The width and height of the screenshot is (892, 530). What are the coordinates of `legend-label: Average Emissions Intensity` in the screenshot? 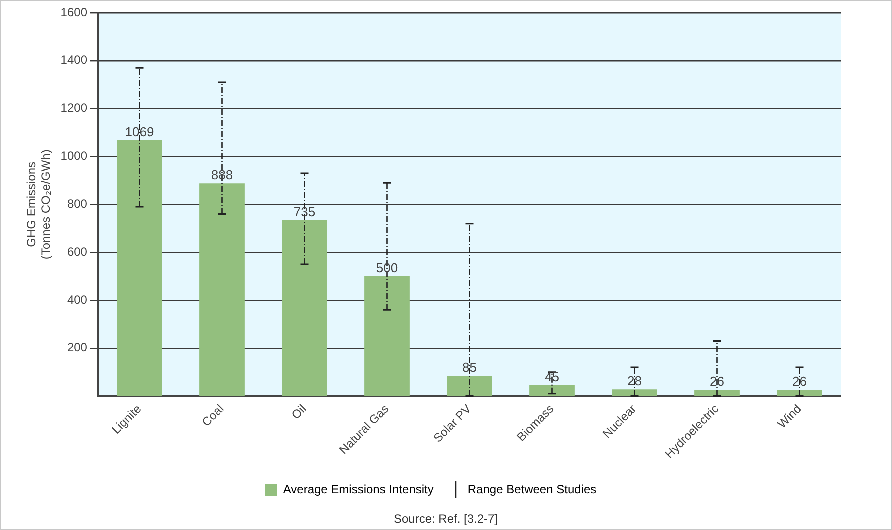 It's located at (358, 489).